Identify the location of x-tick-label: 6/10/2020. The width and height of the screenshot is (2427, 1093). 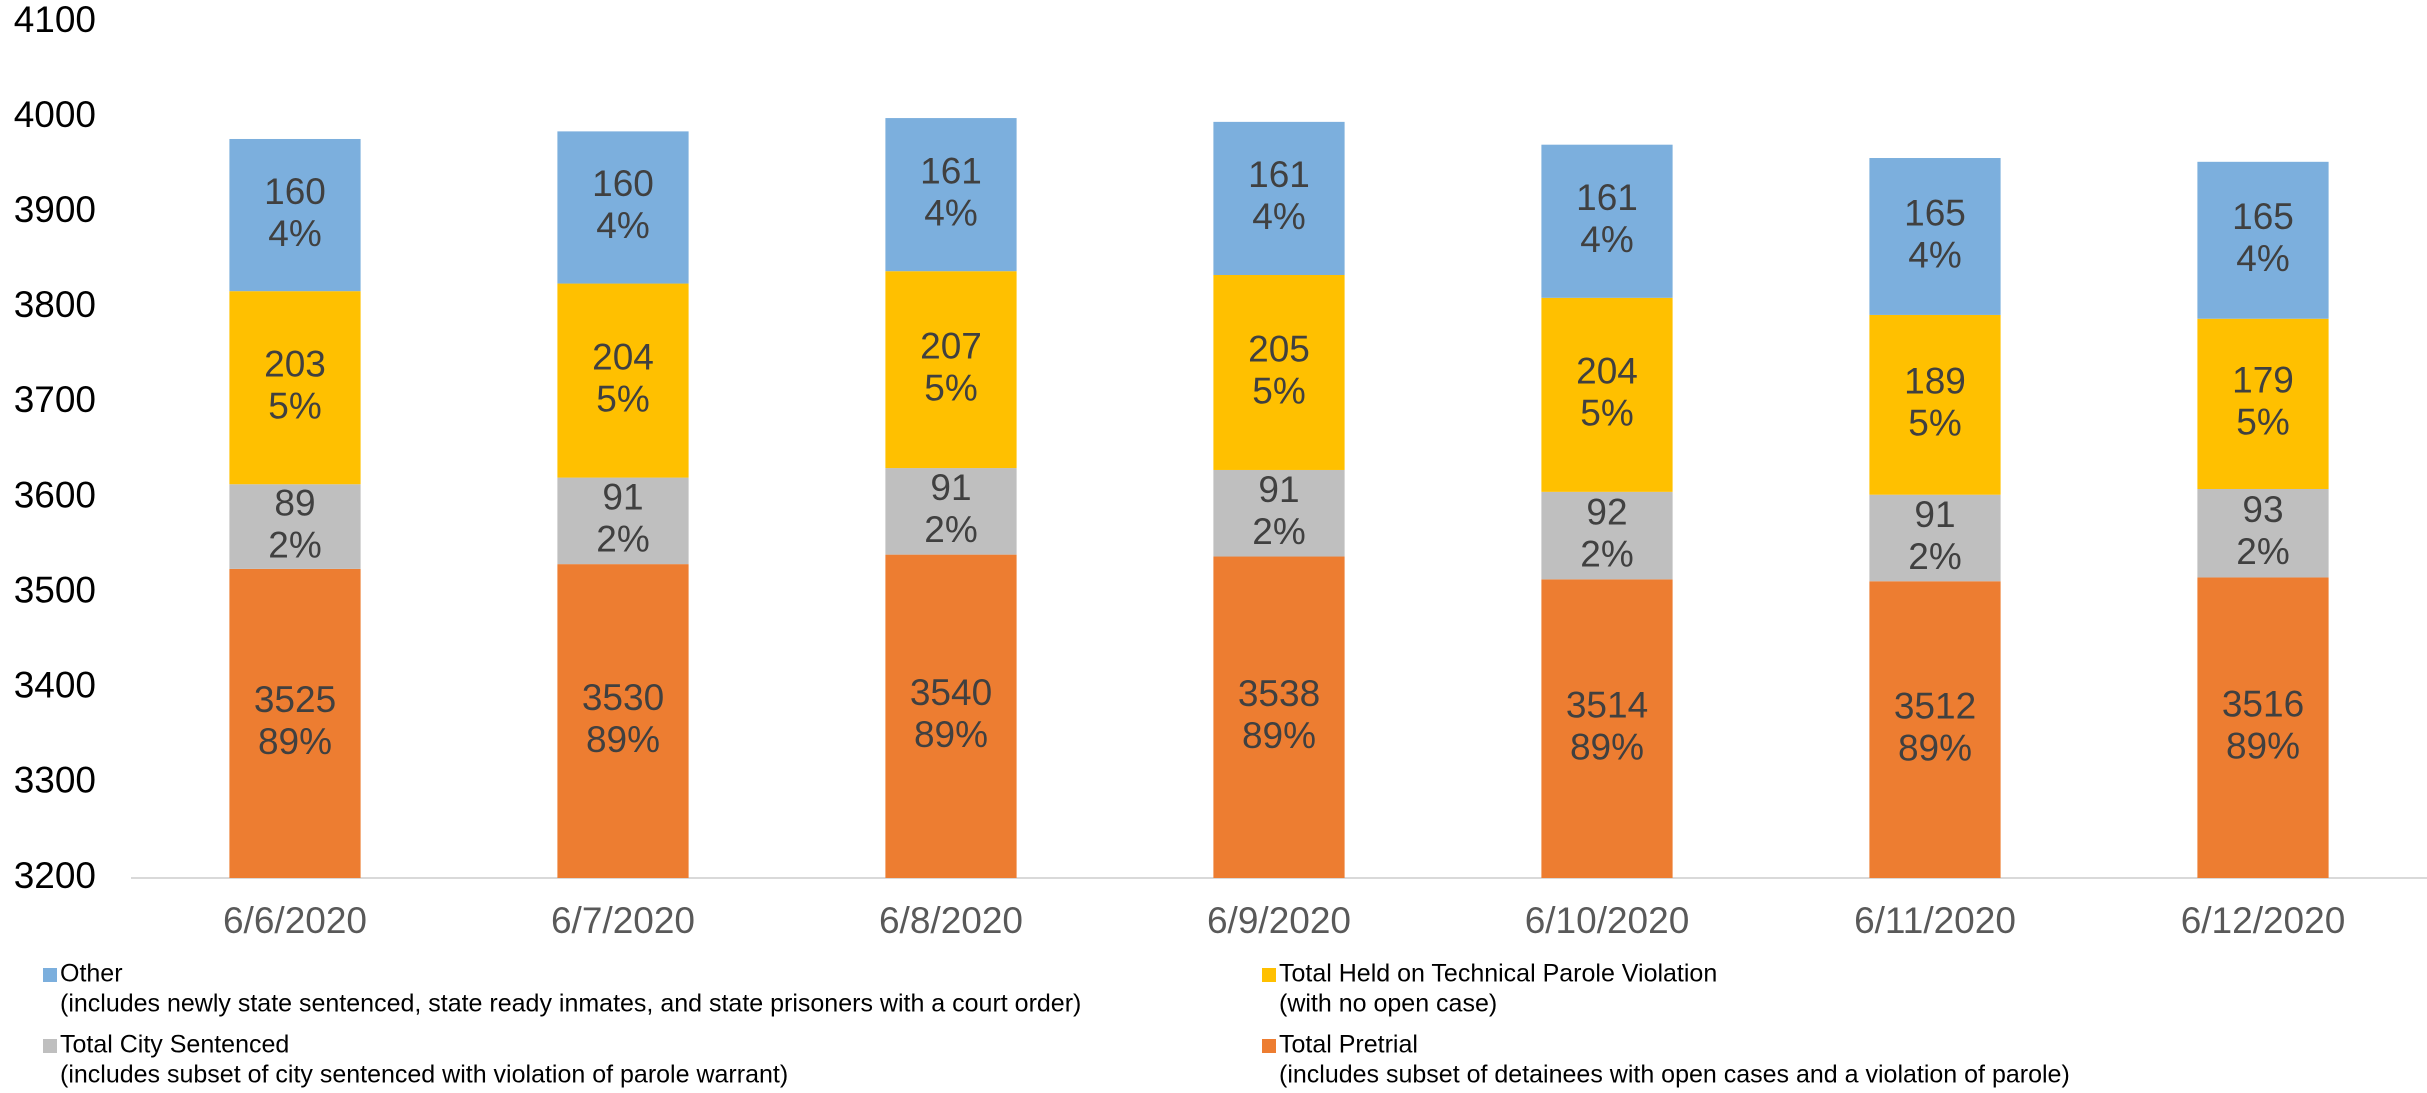
(1607, 920).